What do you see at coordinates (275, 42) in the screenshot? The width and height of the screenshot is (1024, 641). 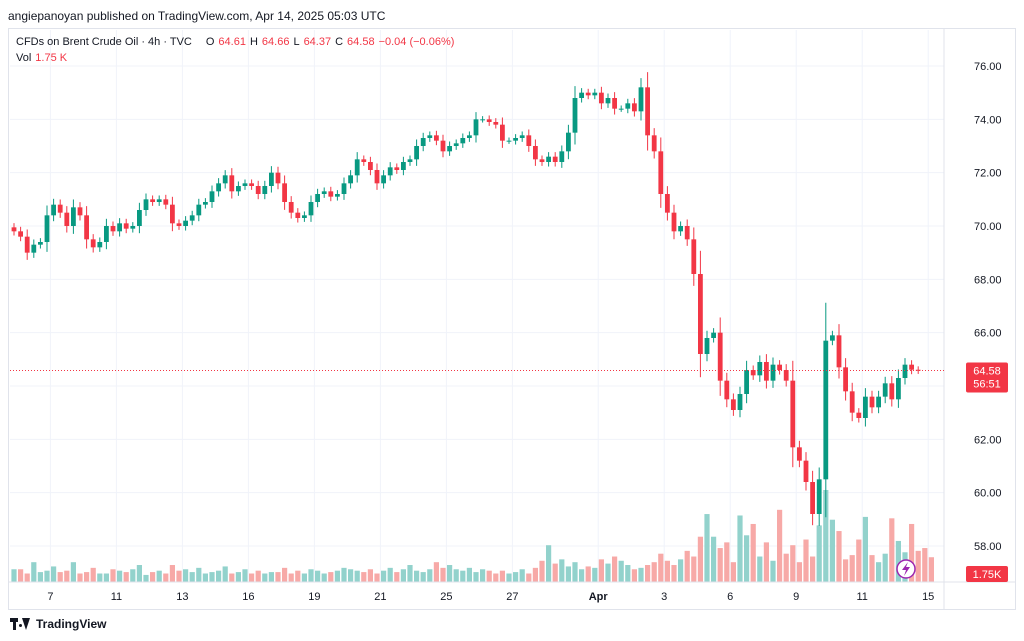 I see `legend-high-value: 64.66` at bounding box center [275, 42].